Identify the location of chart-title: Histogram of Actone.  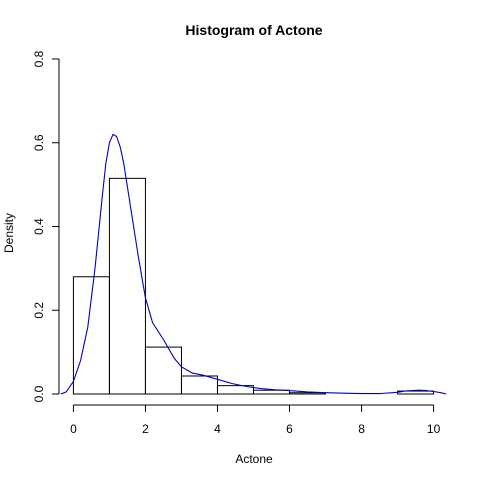
(253, 30).